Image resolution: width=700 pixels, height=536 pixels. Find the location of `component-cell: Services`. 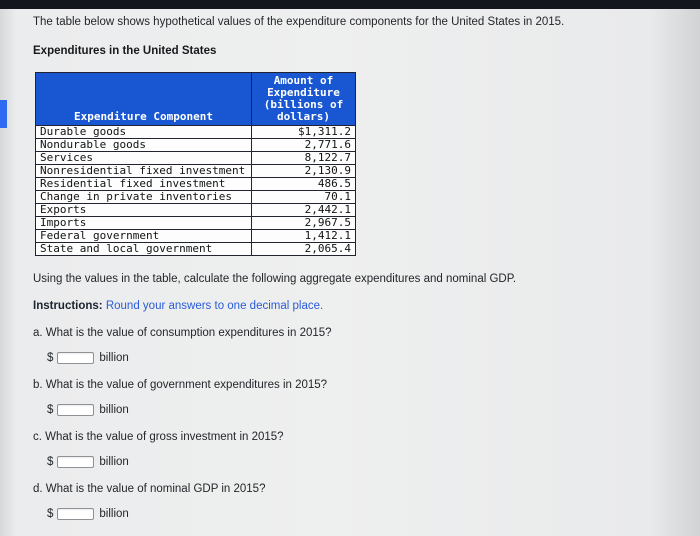

component-cell: Services is located at coordinates (143, 158).